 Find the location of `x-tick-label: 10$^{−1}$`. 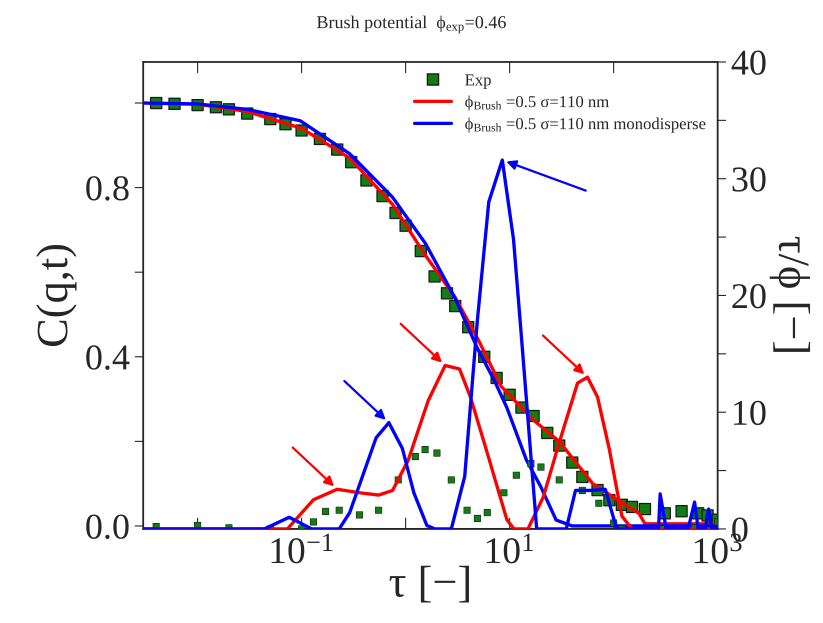

x-tick-label: 10$^{−1}$ is located at coordinates (302, 549).